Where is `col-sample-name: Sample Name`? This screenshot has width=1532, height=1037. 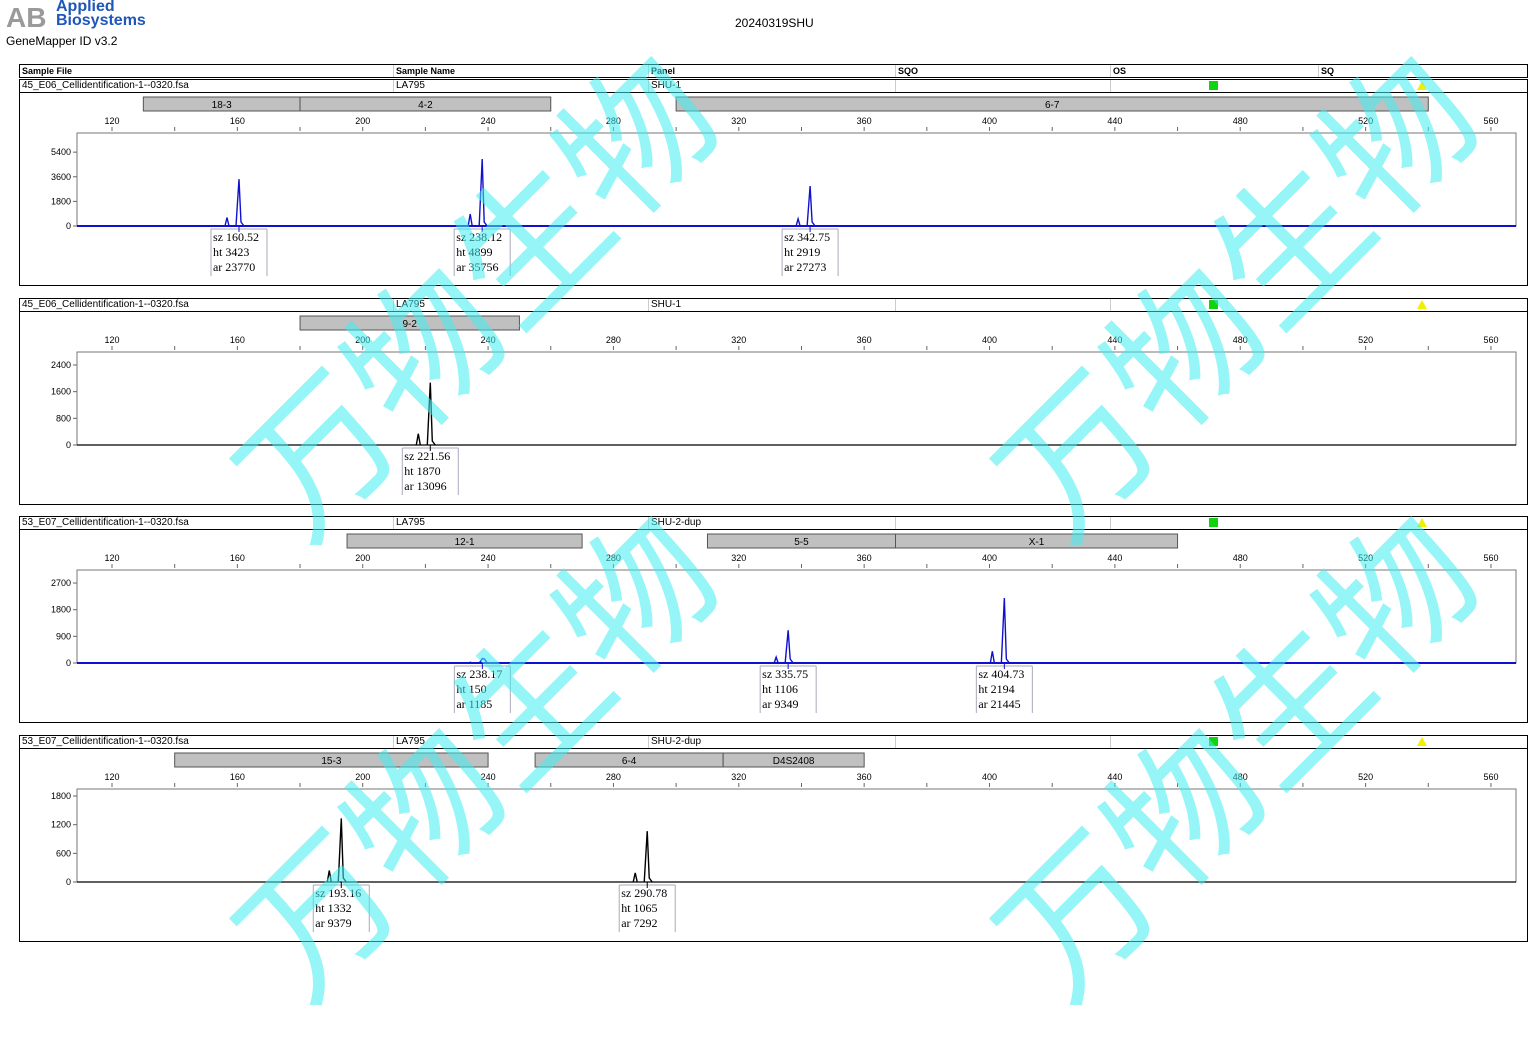
col-sample-name: Sample Name is located at coordinates (424, 71).